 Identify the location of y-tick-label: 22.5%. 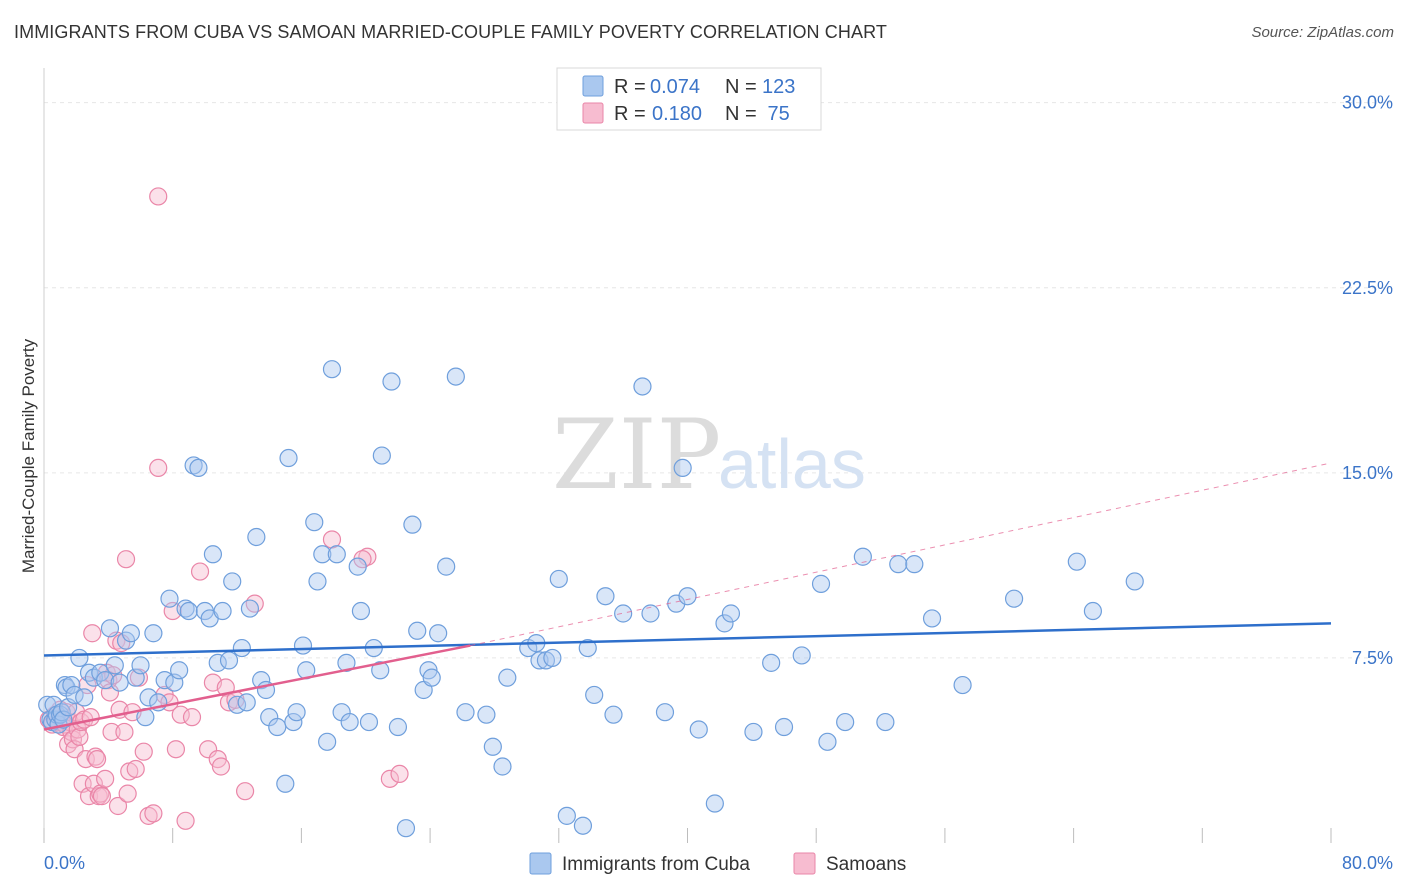
(1367, 288).